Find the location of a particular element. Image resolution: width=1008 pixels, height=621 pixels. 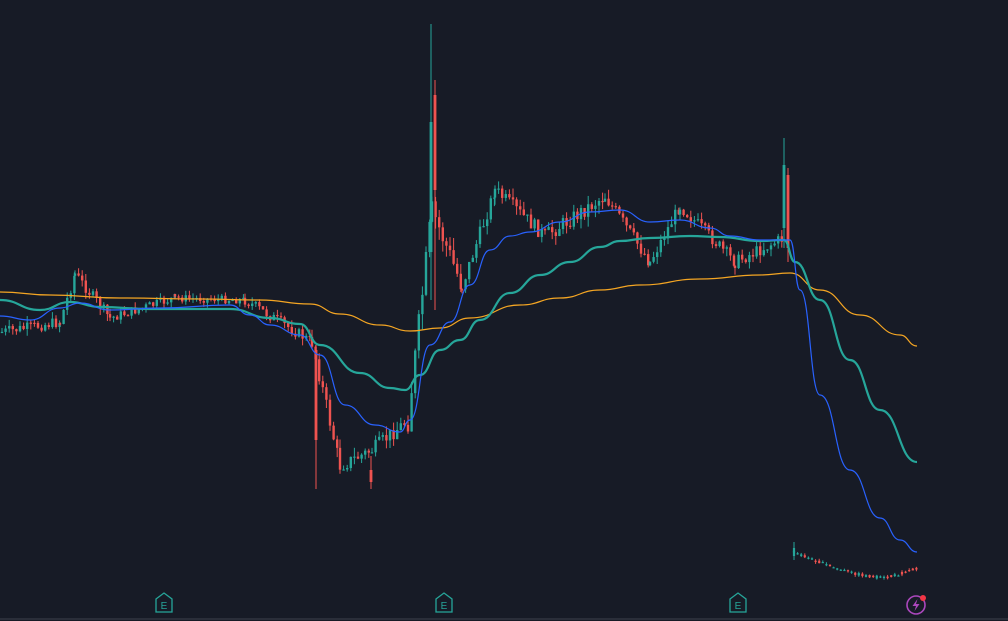

notification-dot is located at coordinates (923, 598).